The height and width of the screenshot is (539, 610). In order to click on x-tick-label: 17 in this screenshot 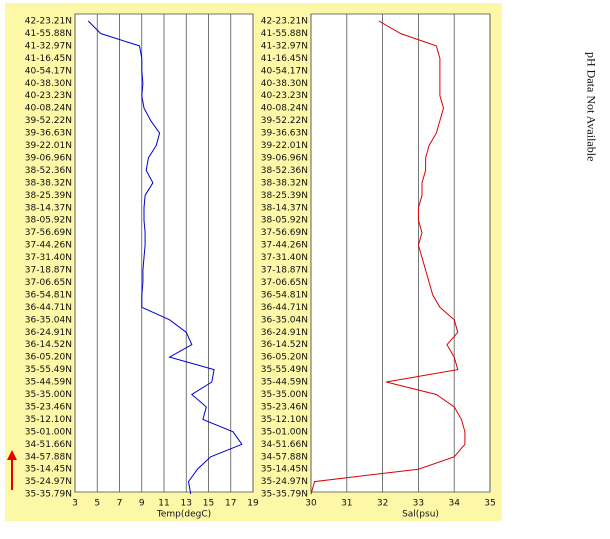, I will do `click(230, 504)`.